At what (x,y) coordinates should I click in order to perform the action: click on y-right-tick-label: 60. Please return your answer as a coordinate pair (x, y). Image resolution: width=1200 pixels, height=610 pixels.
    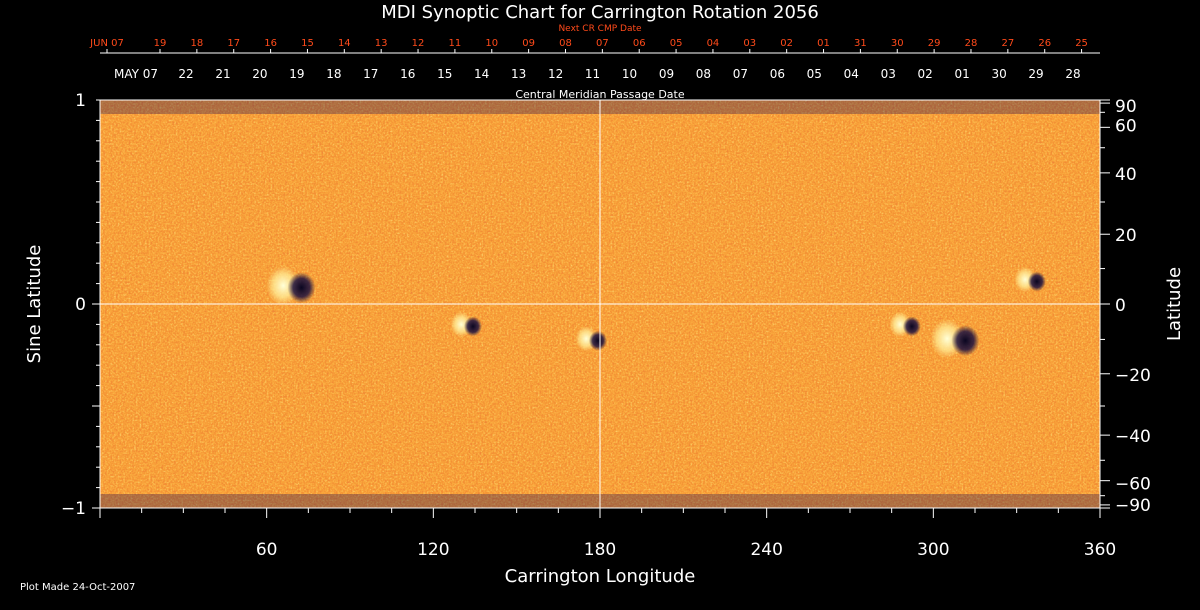
    Looking at the image, I should click on (1126, 126).